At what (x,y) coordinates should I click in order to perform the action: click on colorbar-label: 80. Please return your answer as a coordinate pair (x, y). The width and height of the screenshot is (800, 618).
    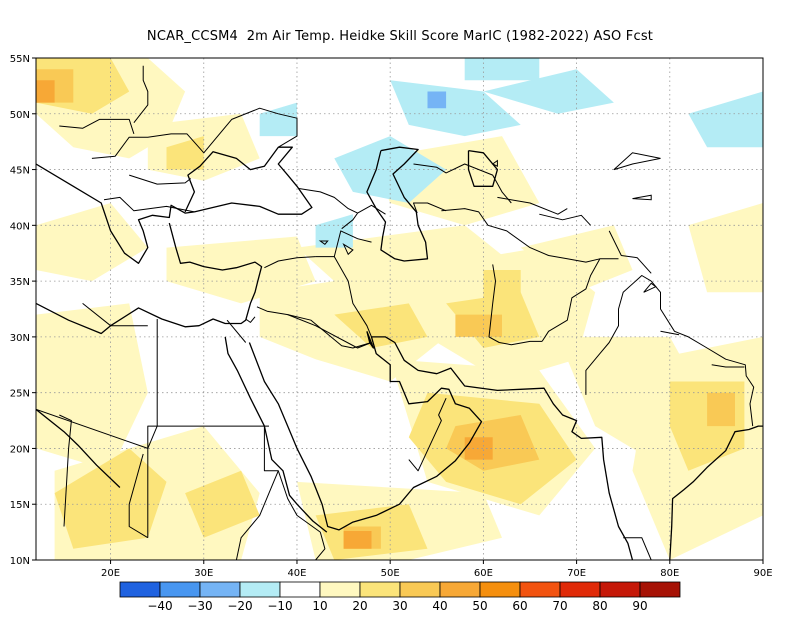
    Looking at the image, I should click on (599, 606).